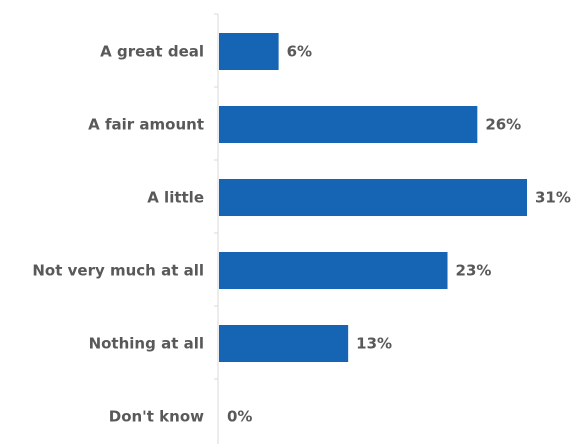  I want to click on category-label: Don't know, so click(156, 417).